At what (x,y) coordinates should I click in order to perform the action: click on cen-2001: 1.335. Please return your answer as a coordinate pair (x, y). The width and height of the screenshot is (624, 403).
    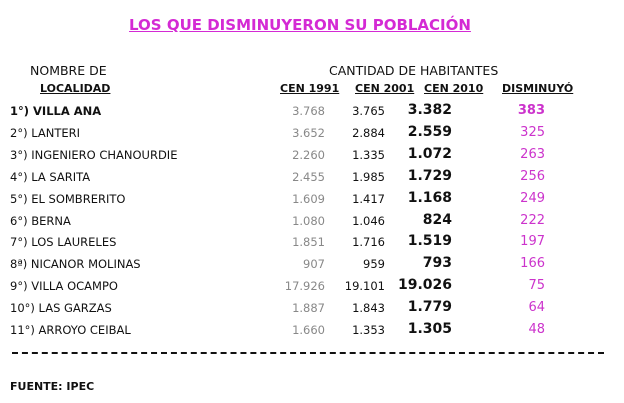
    Looking at the image, I should click on (368, 154).